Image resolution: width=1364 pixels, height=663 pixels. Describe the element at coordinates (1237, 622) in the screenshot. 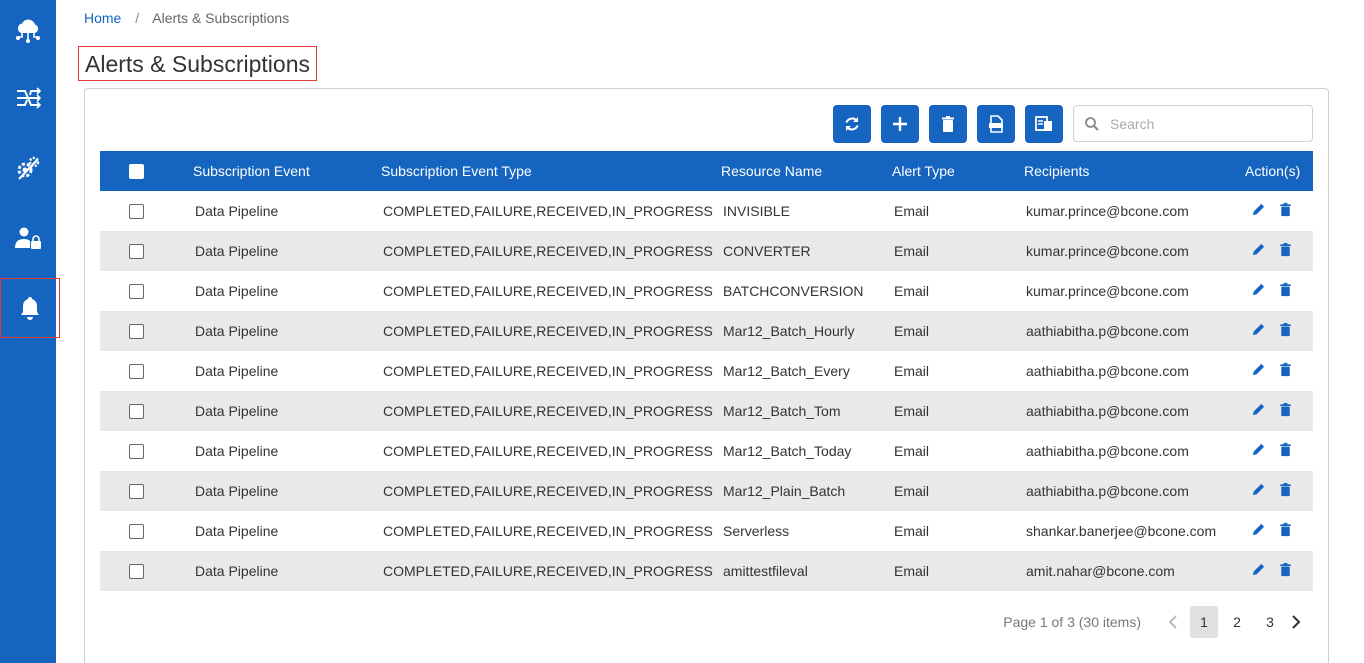

I see `page-2-button: 2` at that location.